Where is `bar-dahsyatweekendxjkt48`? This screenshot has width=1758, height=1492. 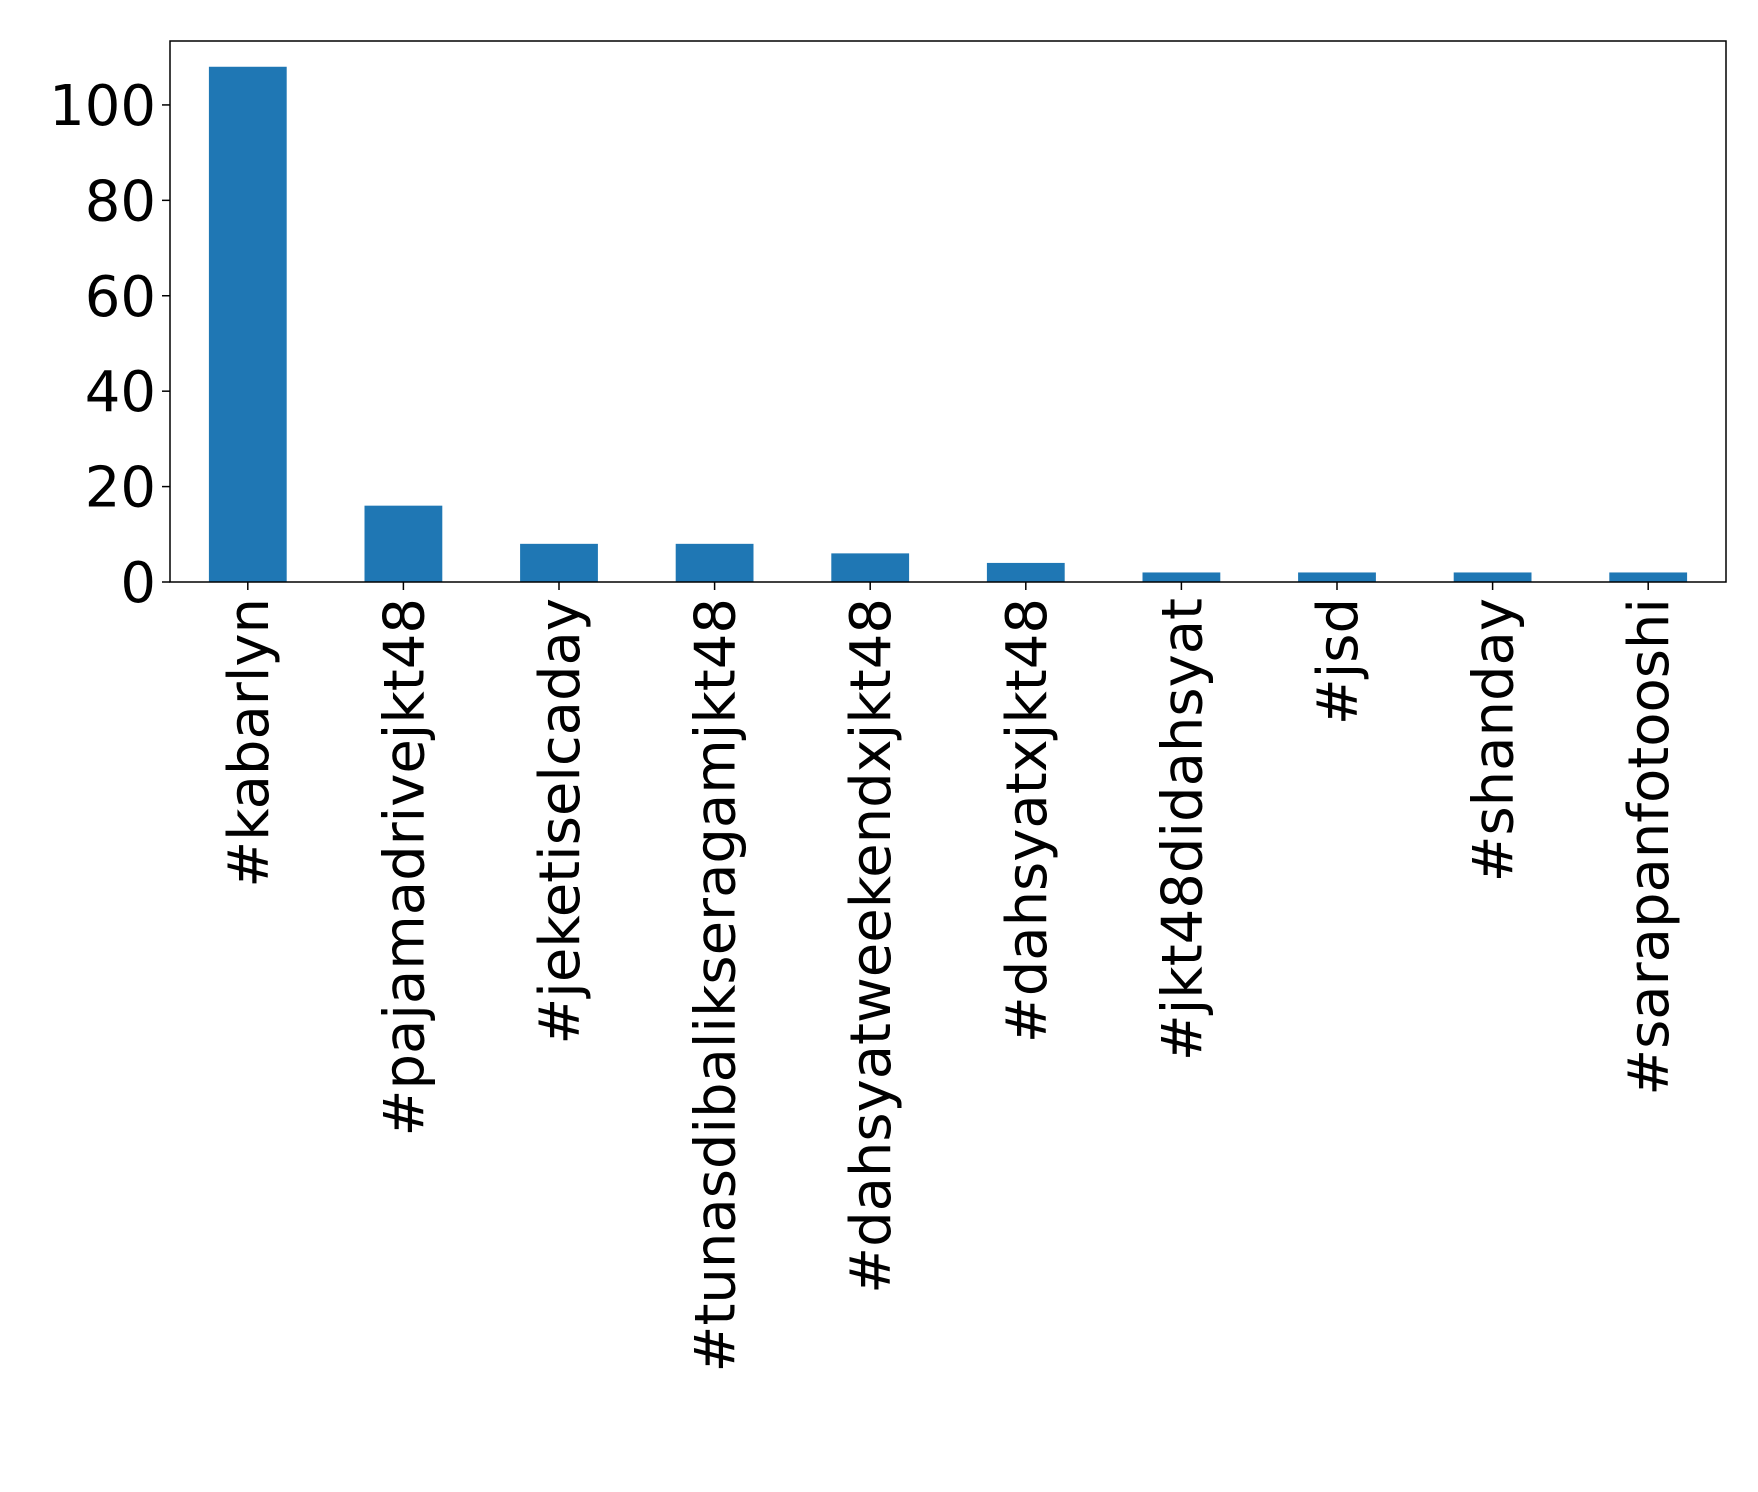
bar-dahsyatweekendxjkt48 is located at coordinates (870, 567).